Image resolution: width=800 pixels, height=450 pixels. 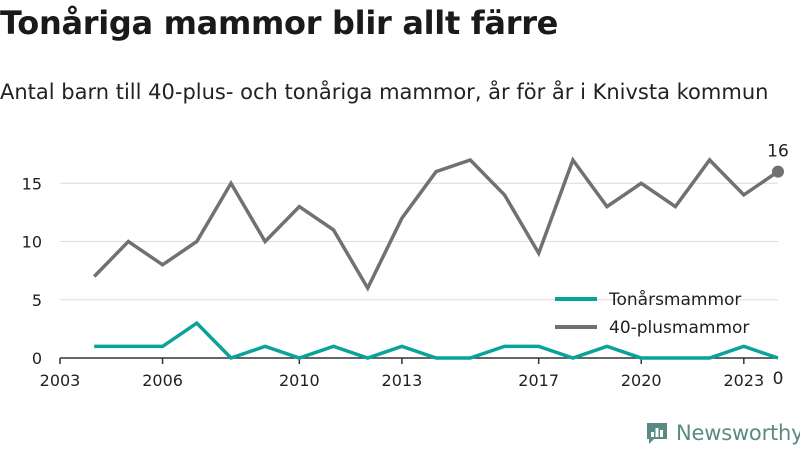 I want to click on end-value-label: 0, so click(x=778, y=379).